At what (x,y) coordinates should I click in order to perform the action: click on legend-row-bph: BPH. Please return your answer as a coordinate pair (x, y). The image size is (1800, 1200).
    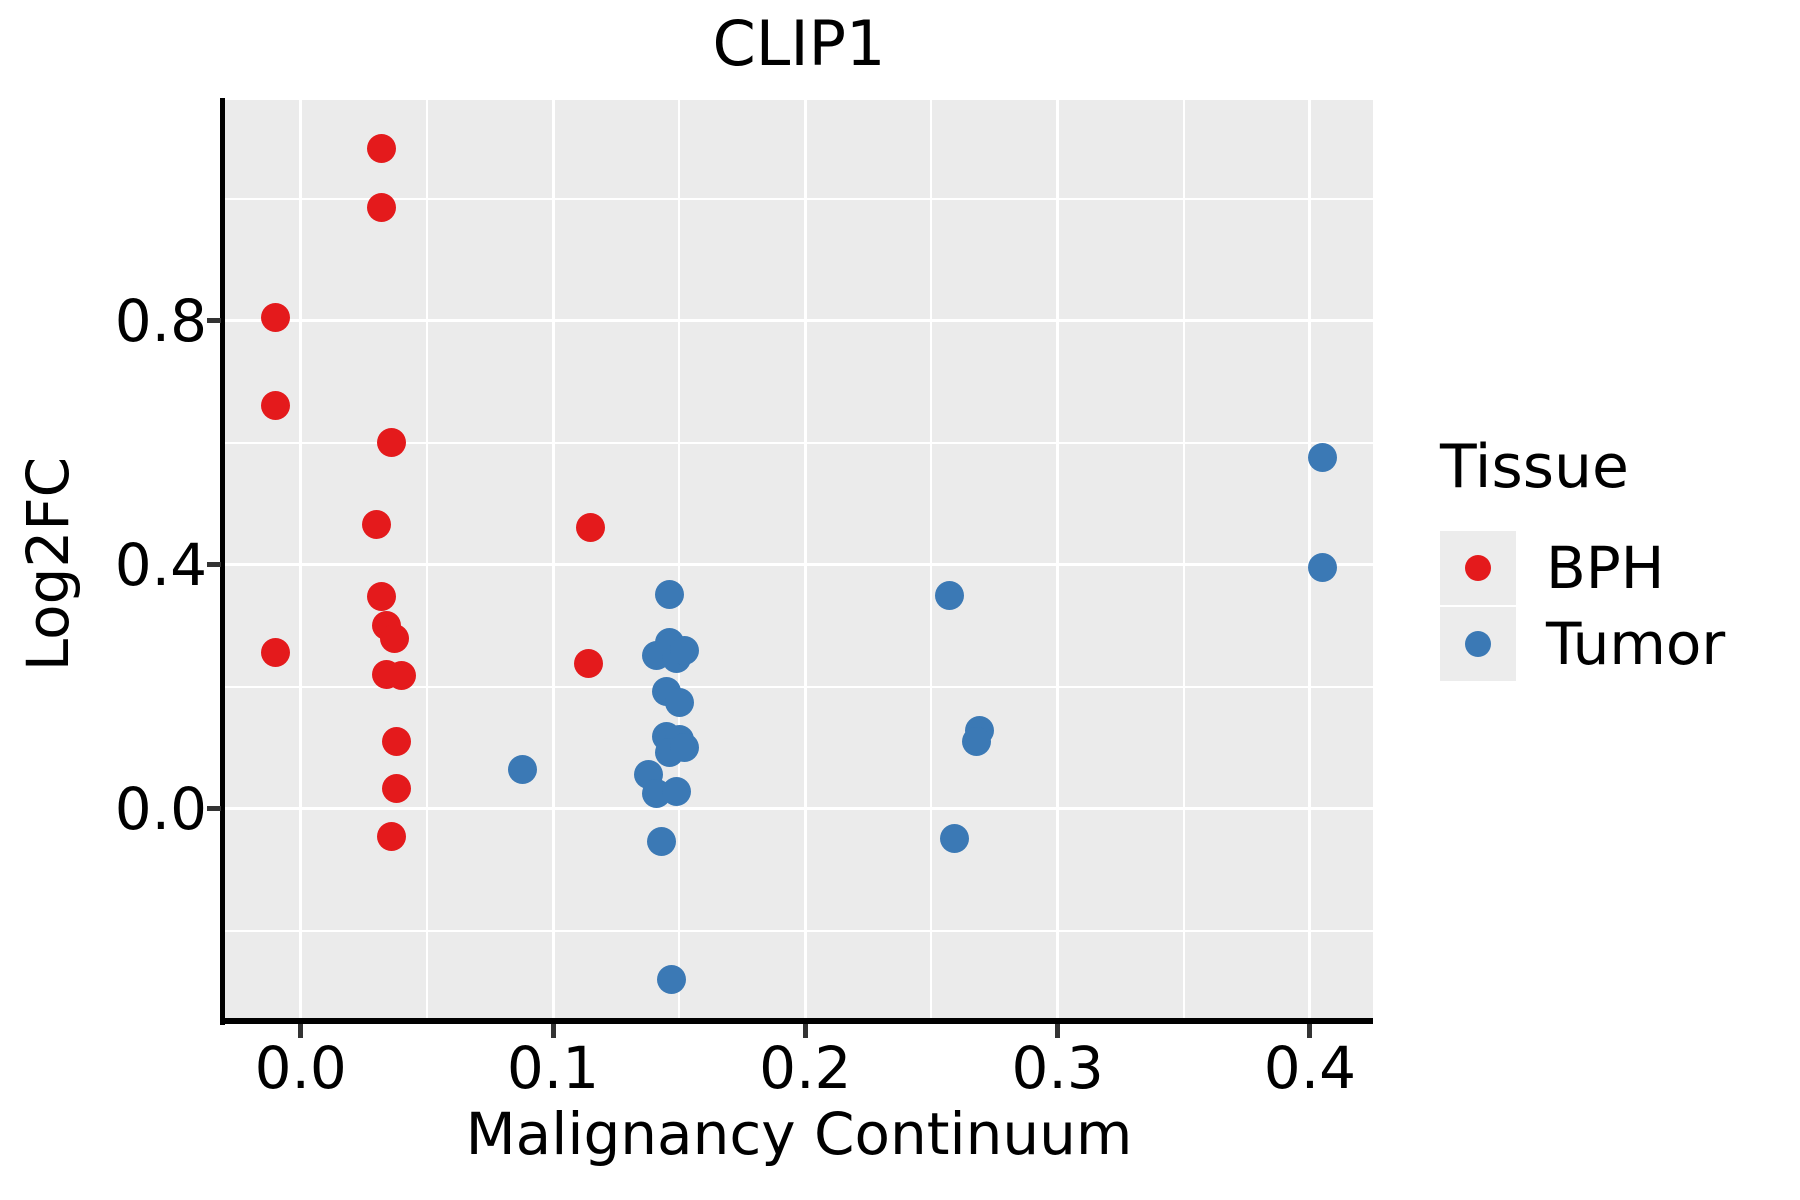
    Looking at the image, I should click on (1582, 568).